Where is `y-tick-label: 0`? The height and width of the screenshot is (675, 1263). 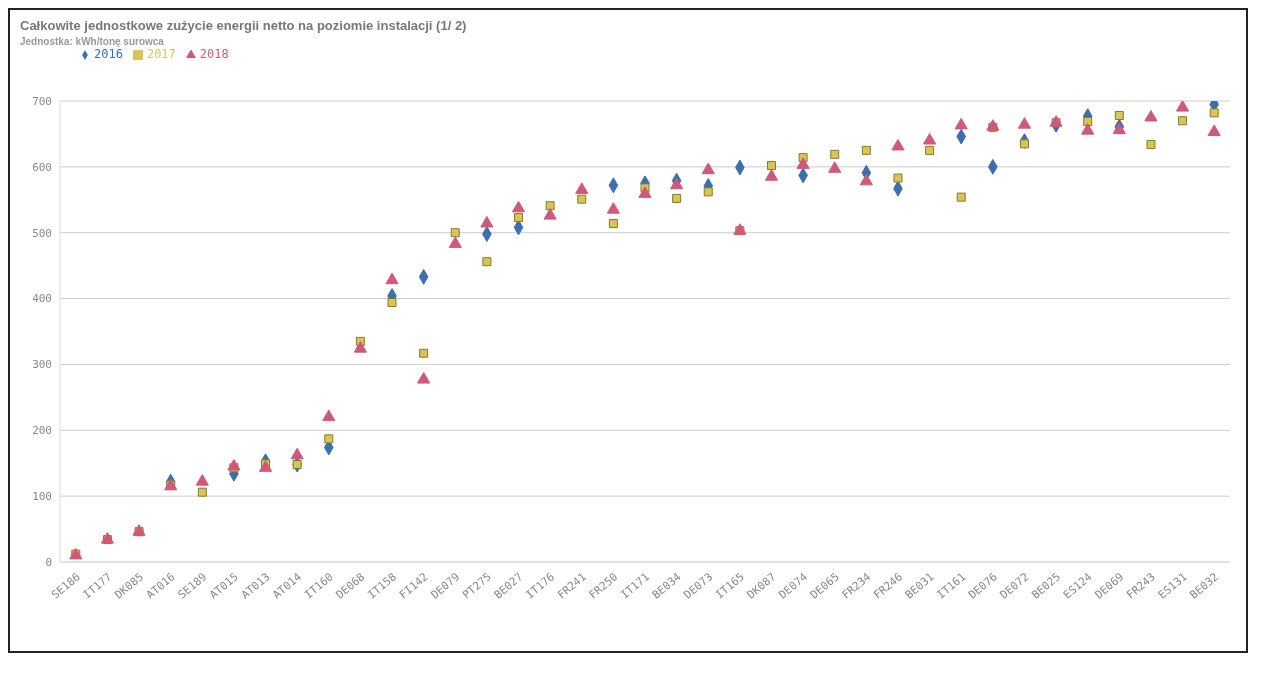
y-tick-label: 0 is located at coordinates (48, 562).